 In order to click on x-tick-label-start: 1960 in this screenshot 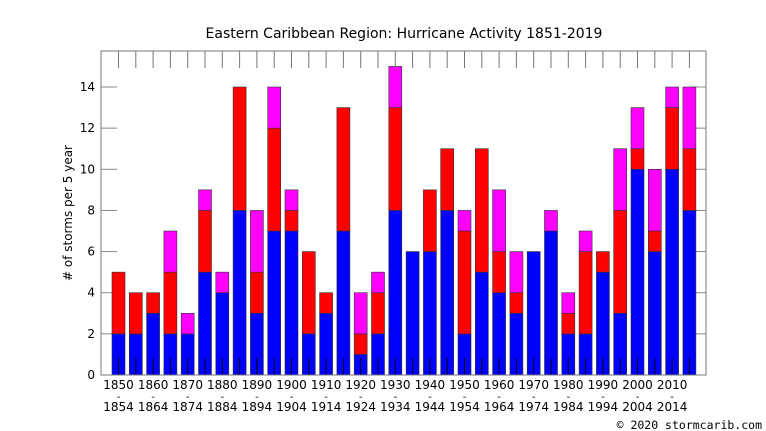, I will do `click(499, 385)`.